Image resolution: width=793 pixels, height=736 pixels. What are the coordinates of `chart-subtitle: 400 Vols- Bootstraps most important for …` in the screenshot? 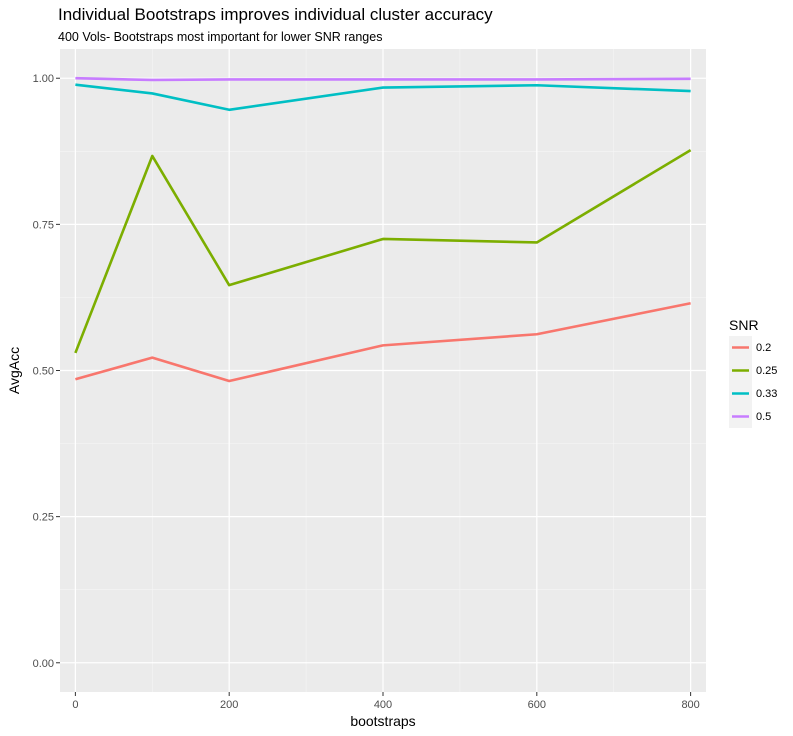 It's located at (220, 37).